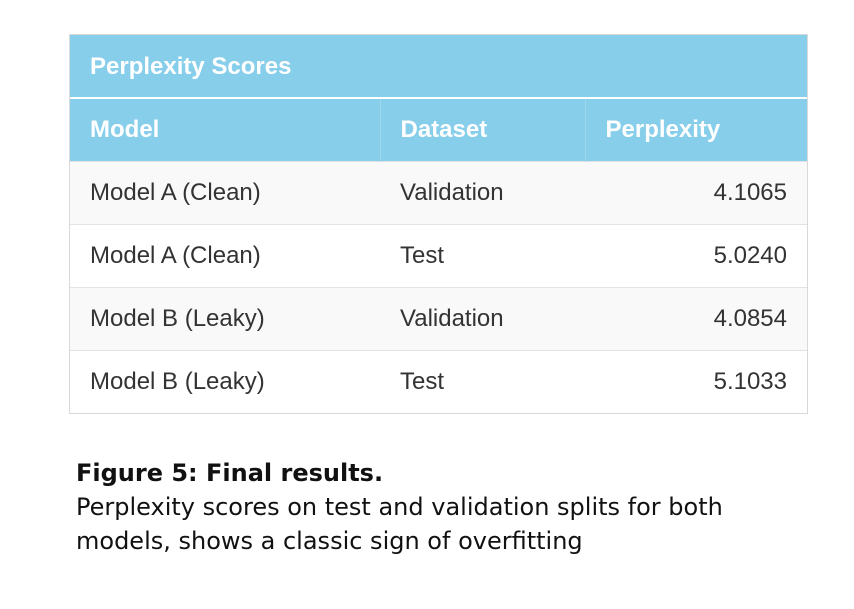 This screenshot has width=854, height=609. I want to click on cell-perplexity: 4.0854, so click(696, 318).